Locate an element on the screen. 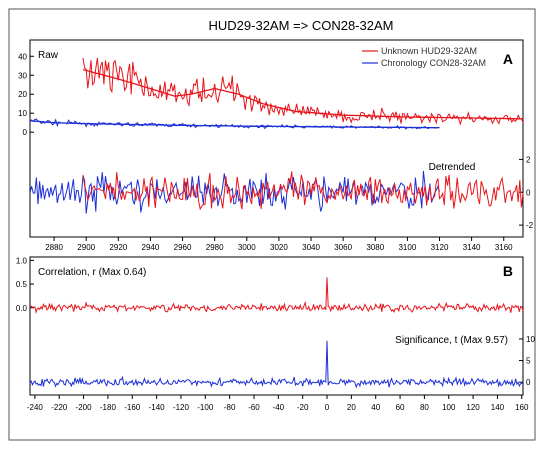  raw-y-tick-label: 0 is located at coordinates (25, 132).